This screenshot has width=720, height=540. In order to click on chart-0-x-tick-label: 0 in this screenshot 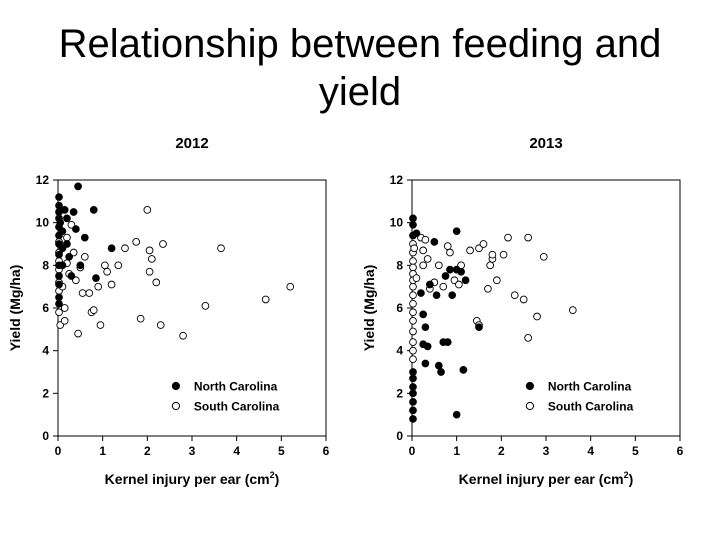, I will do `click(58, 451)`.